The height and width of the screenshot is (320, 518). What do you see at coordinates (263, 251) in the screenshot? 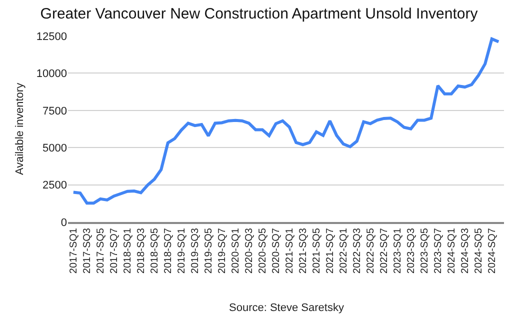
I see `x-tick-label: 2020-SQ5` at bounding box center [263, 251].